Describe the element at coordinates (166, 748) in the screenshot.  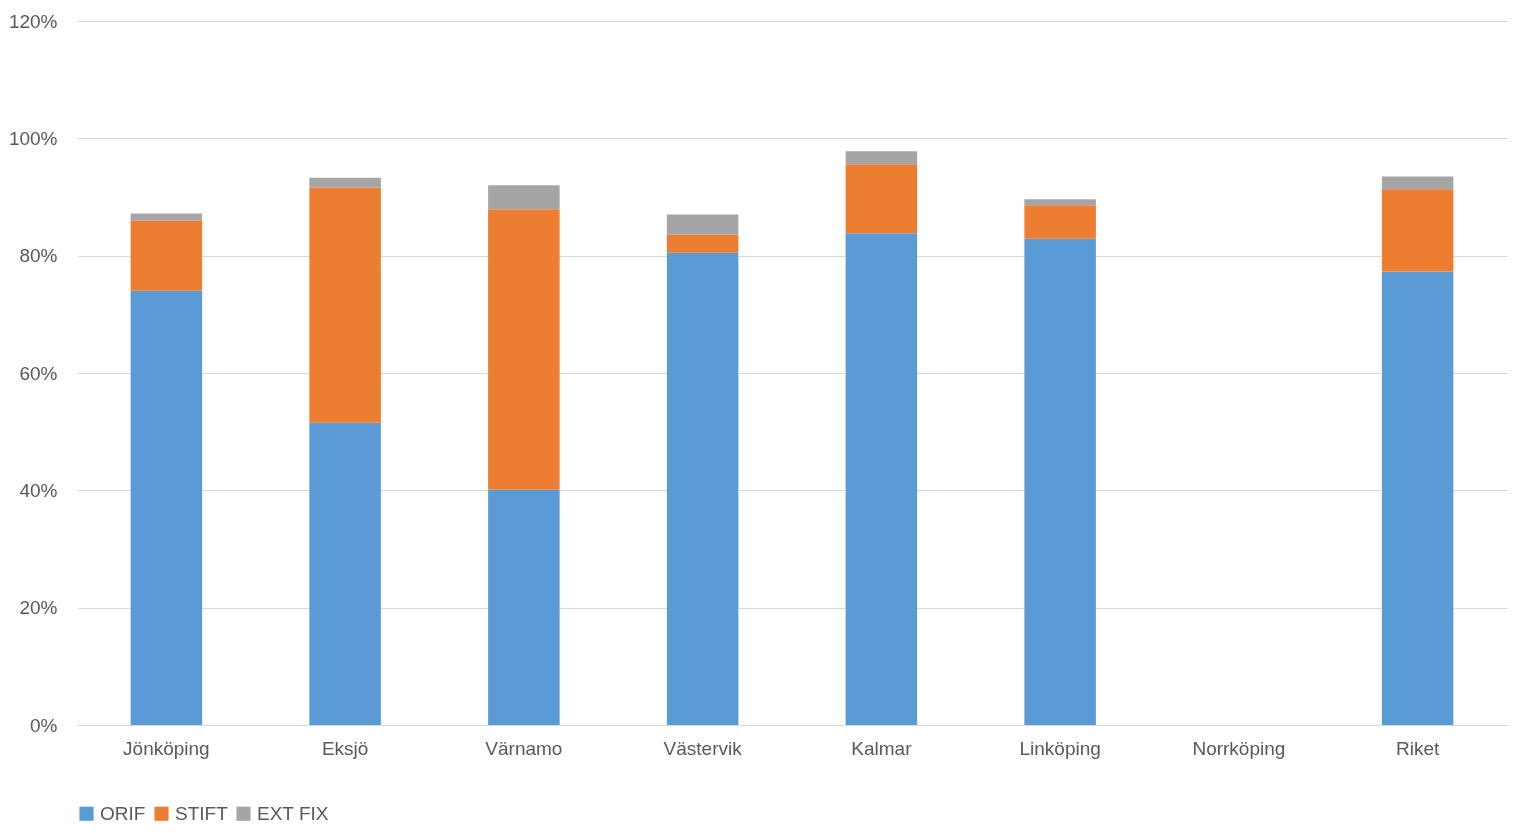
I see `x-tick-label: Jönköping` at that location.